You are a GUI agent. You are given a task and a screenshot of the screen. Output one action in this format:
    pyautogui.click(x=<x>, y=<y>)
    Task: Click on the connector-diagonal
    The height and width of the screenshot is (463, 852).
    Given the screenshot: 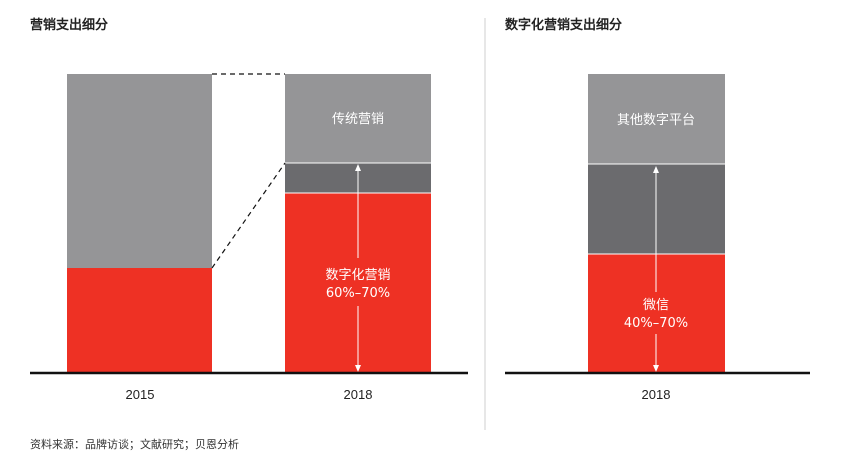 What is the action you would take?
    pyautogui.click(x=248, y=215)
    